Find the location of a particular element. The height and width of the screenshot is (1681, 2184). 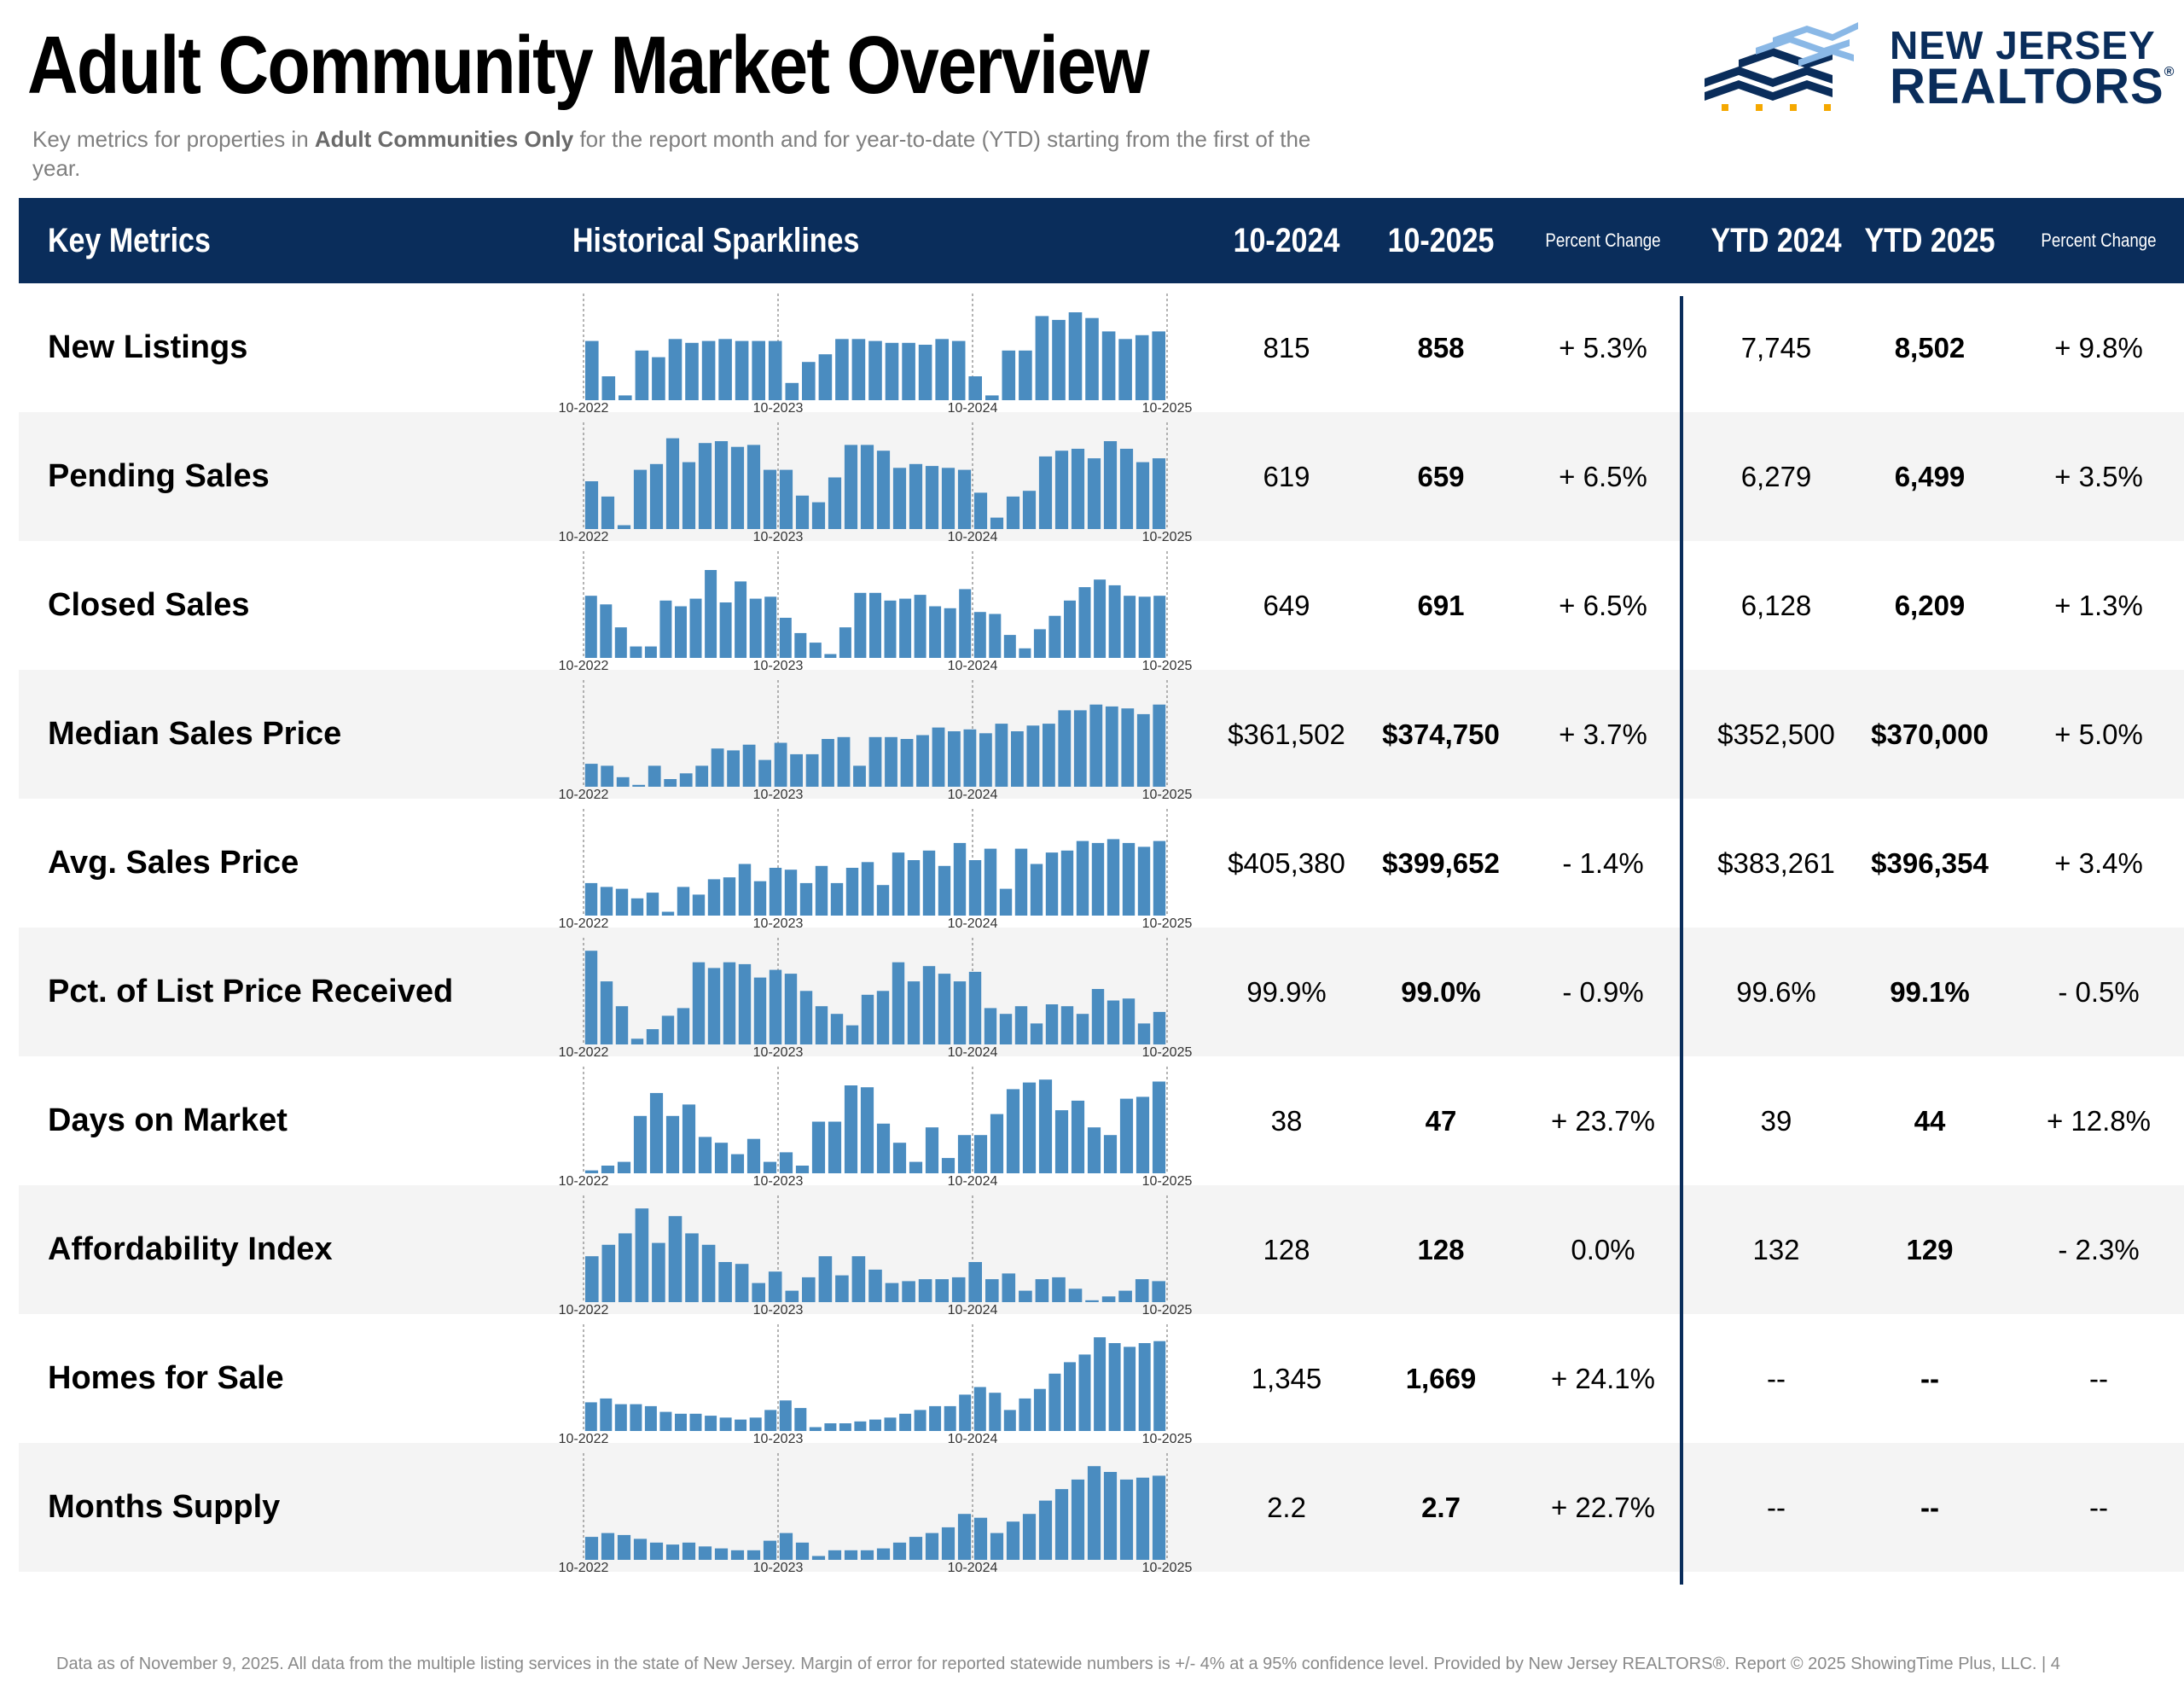

sparkline-chart: 10-2022 10-2023 10-2024 10-2025 is located at coordinates (876, 481).